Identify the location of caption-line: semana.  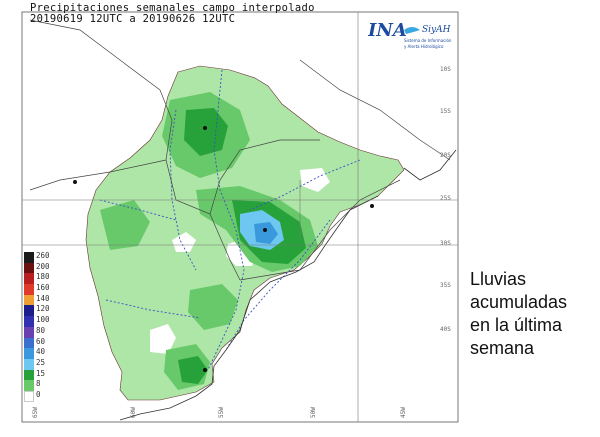
(502, 348).